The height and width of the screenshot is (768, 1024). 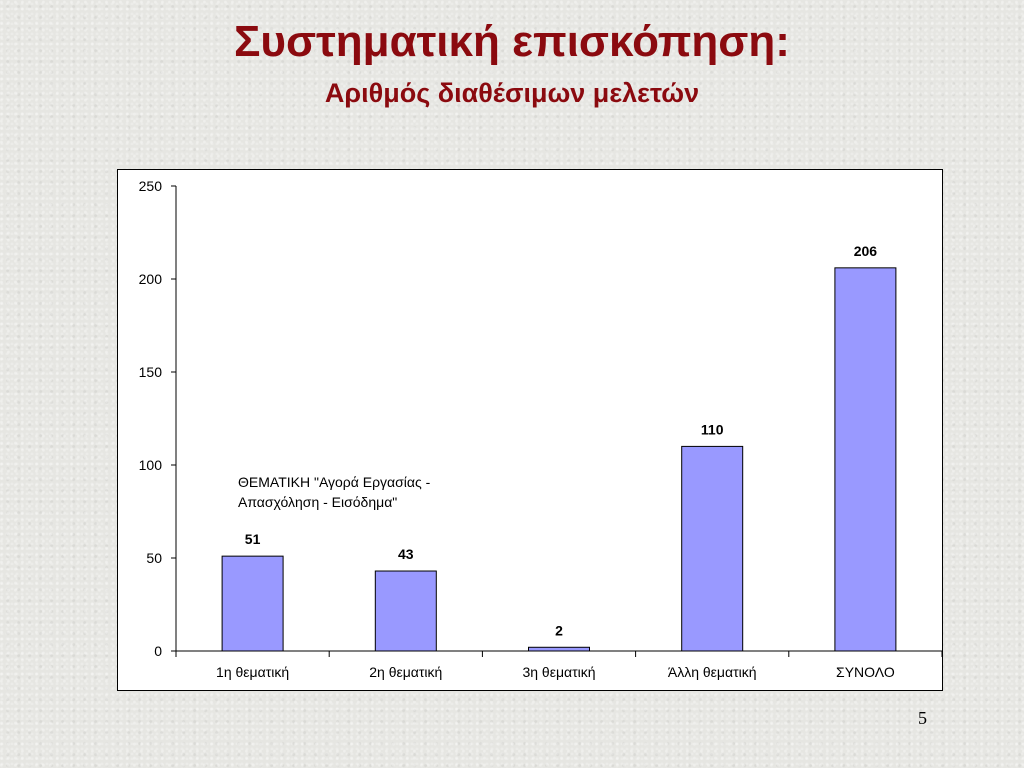 What do you see at coordinates (558, 672) in the screenshot?
I see `x-tick-label: 3η θεματική` at bounding box center [558, 672].